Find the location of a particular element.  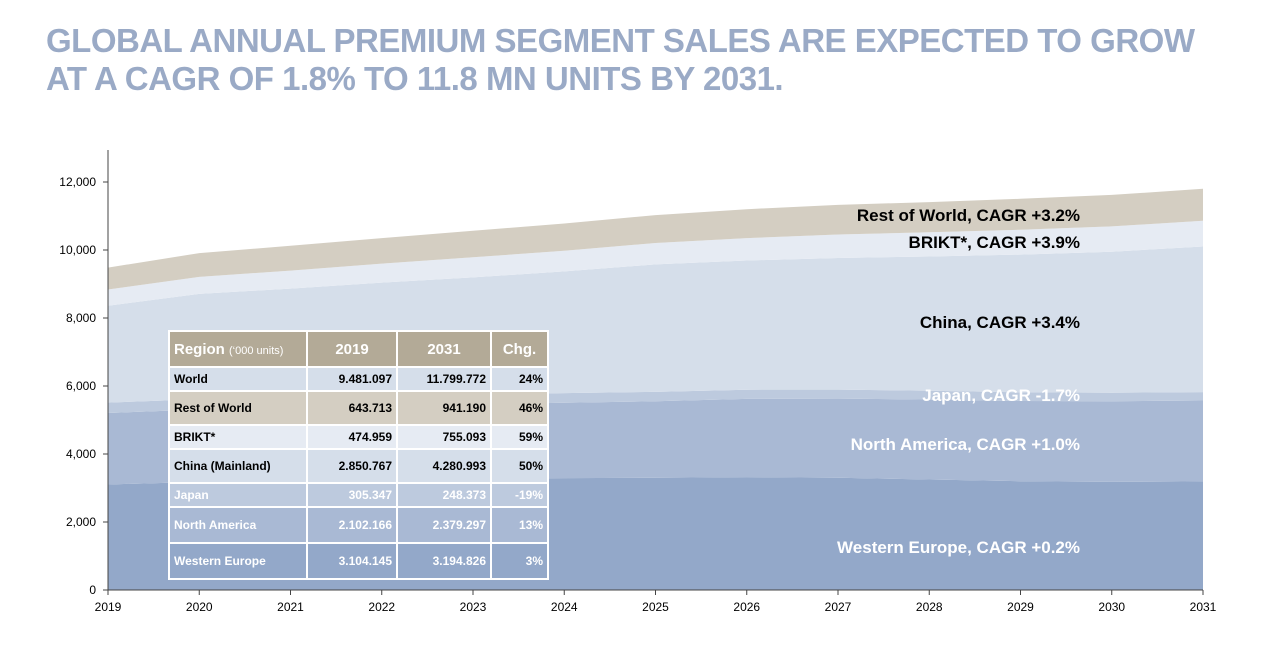

change-cell: 46% is located at coordinates (519, 408).